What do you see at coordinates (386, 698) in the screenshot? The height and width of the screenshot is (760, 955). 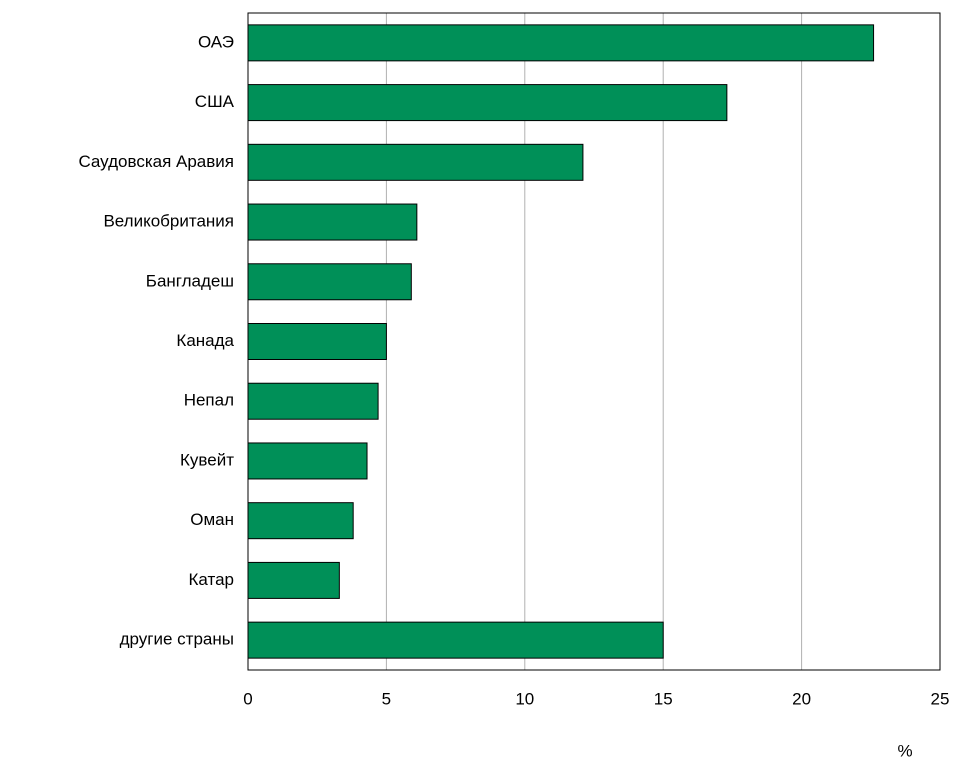 I see `x-tick-label: 5` at bounding box center [386, 698].